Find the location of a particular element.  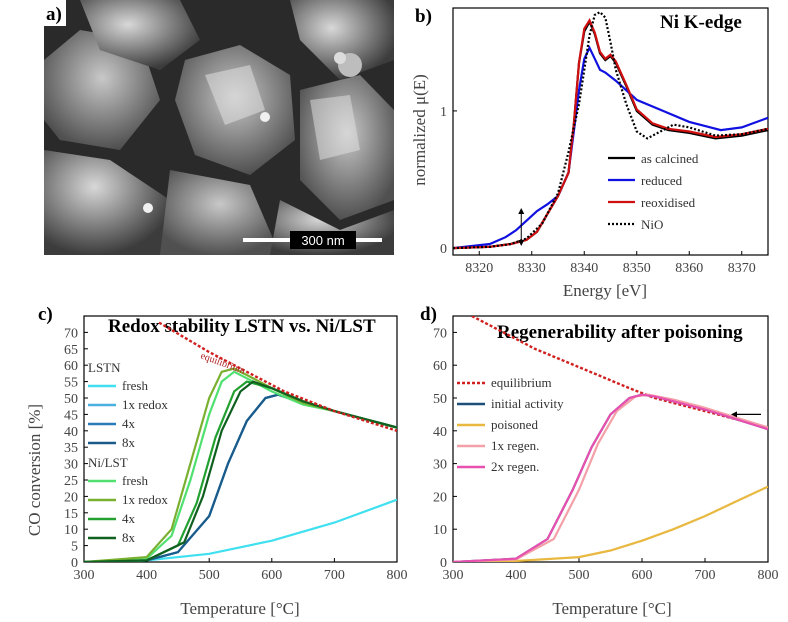

y-tick-label: 1 is located at coordinates (443, 112).